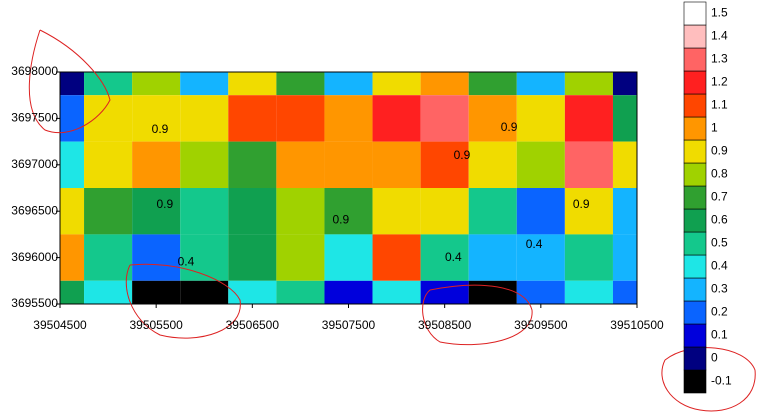  Describe the element at coordinates (719, 82) in the screenshot. I see `colorbar-label: 1.2` at that location.